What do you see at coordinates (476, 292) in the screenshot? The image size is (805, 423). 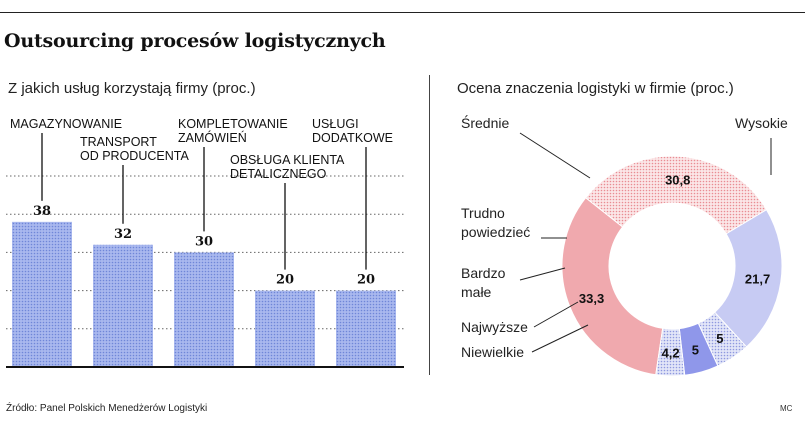 I see `slice-category-label: małe` at bounding box center [476, 292].